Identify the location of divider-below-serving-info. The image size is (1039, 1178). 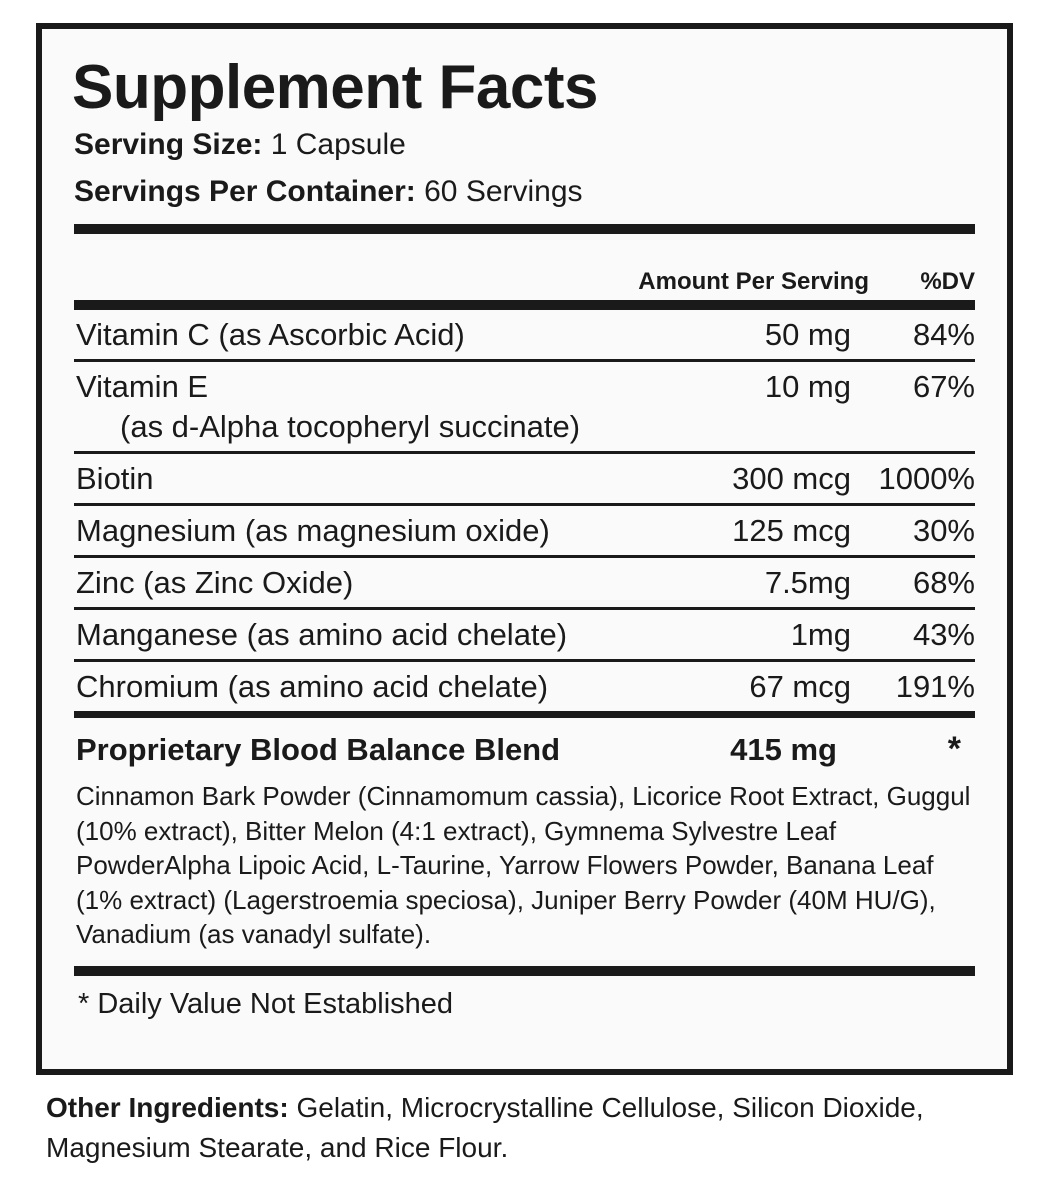
(524, 229).